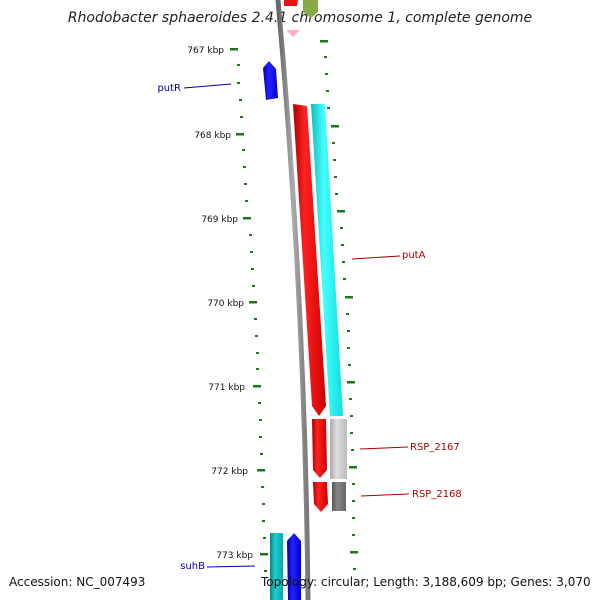 This screenshot has height=600, width=600. Describe the element at coordinates (270, 80) in the screenshot. I see `cds-putR` at that location.